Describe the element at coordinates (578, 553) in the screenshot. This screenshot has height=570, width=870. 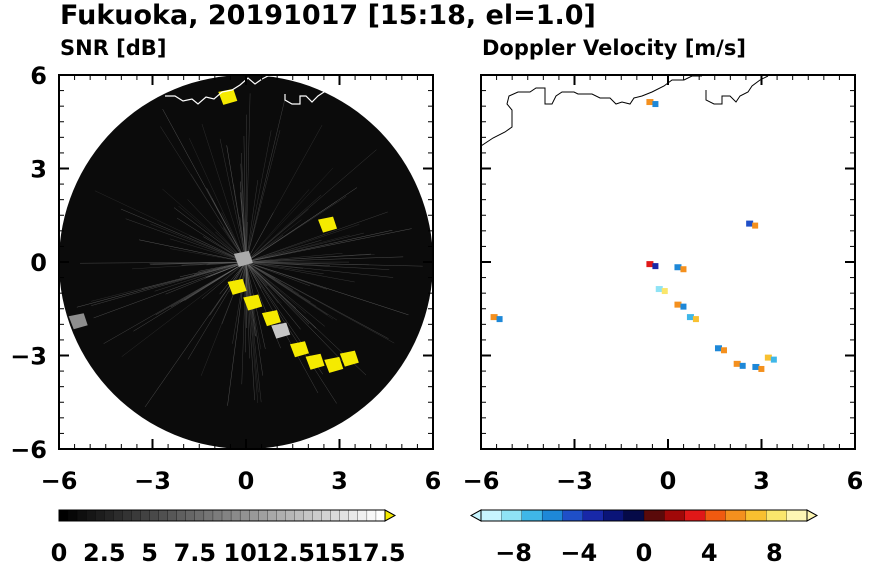
I see `colorbar-tick-label: −4` at that location.